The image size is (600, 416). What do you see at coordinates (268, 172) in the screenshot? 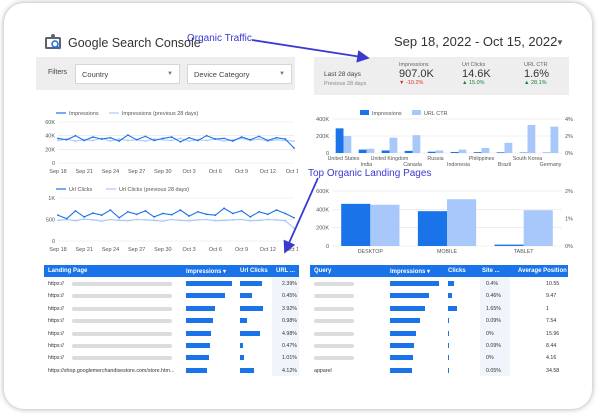
I see `x-tick-label: Oct 12` at bounding box center [268, 172].